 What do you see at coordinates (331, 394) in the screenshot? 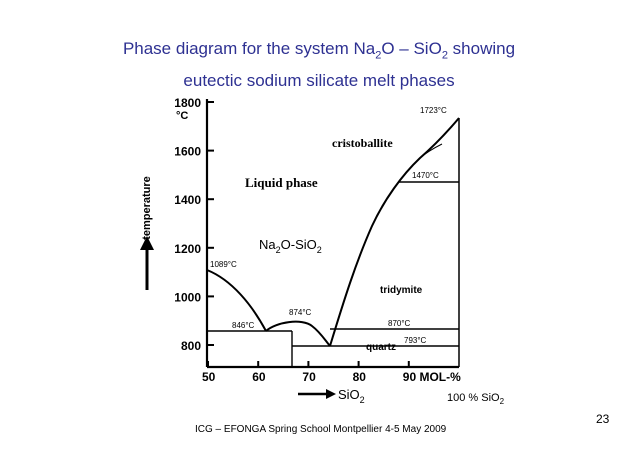
I see `x-axis-arrow-head` at bounding box center [331, 394].